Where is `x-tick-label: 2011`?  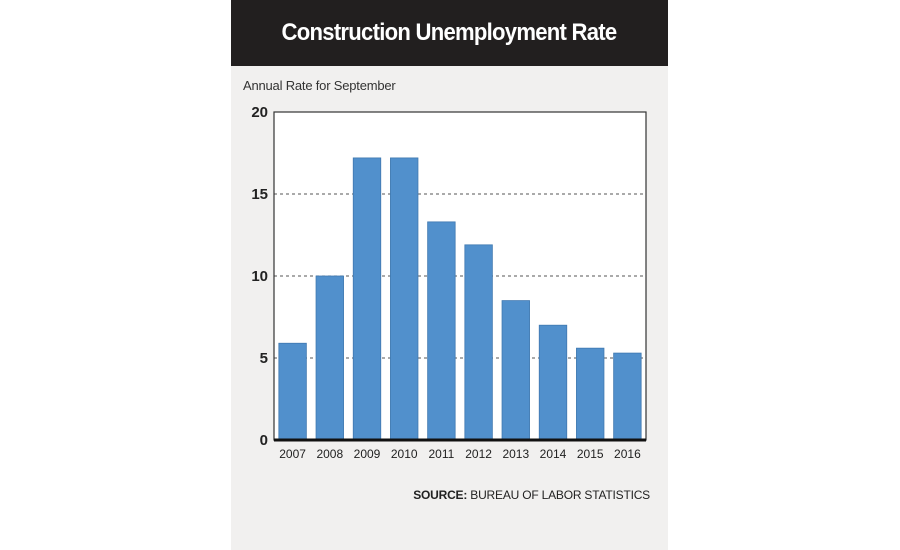
x-tick-label: 2011 is located at coordinates (441, 454).